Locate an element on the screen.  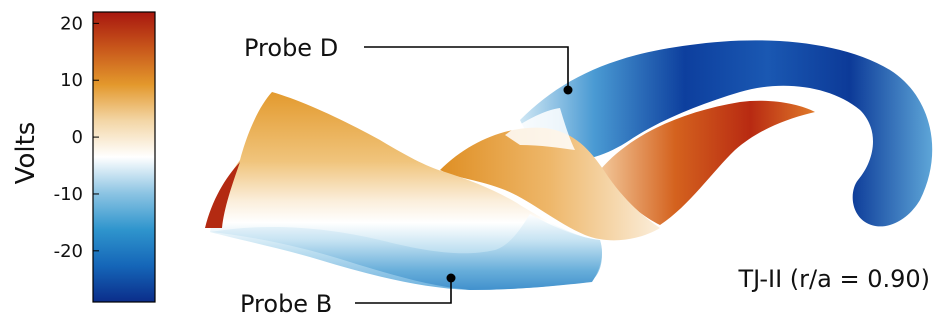
colorbar-tick-label: 0 is located at coordinates (77, 137).